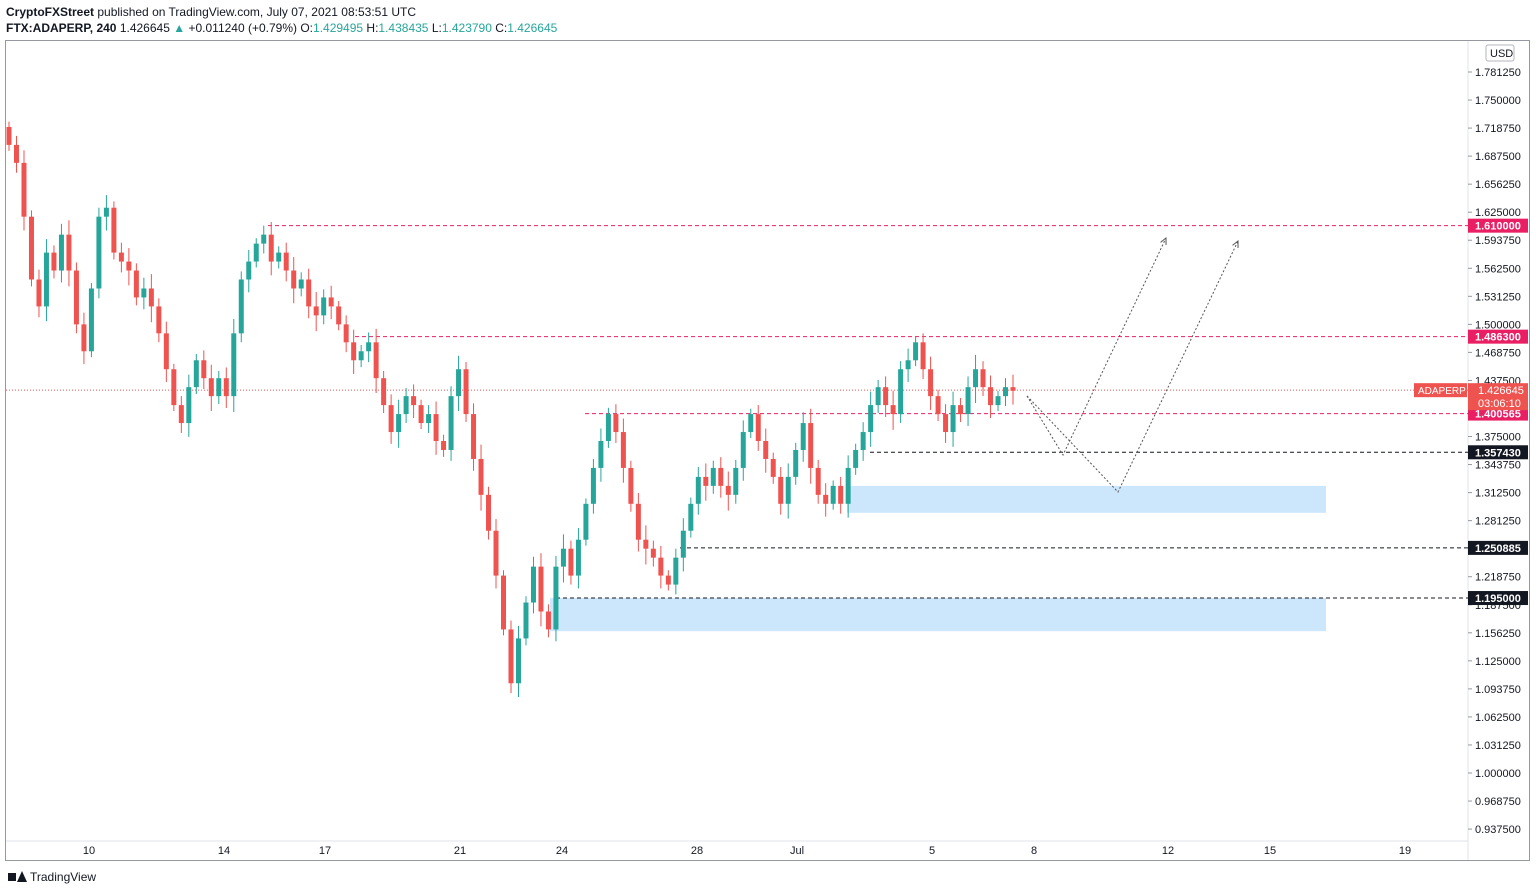 Image resolution: width=1536 pixels, height=895 pixels. I want to click on level-badge-label: 1.250885, so click(1498, 549).